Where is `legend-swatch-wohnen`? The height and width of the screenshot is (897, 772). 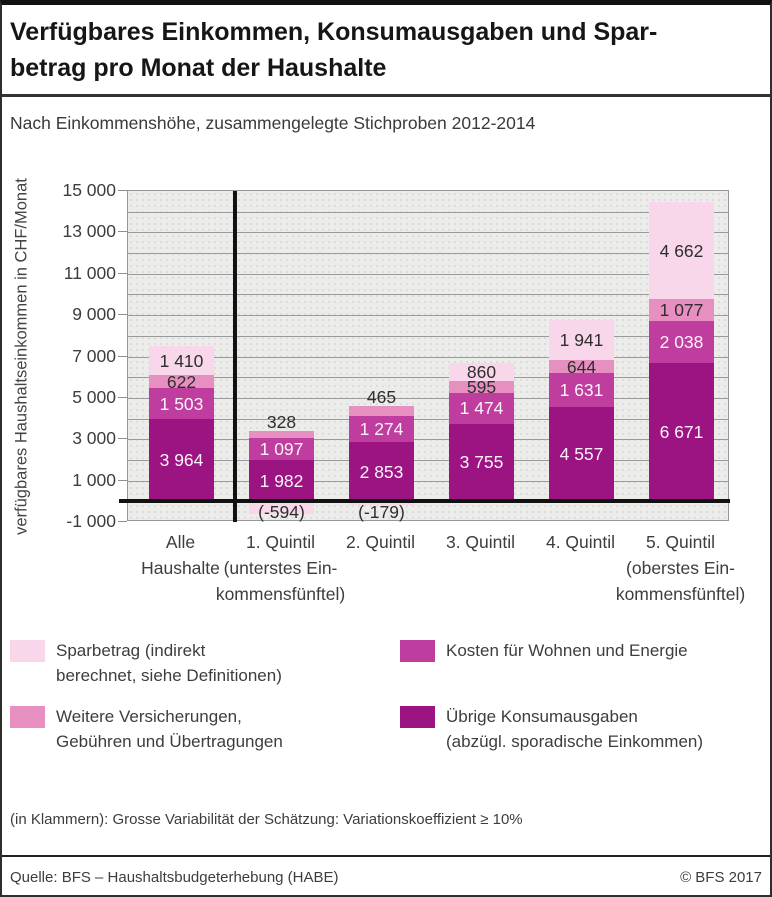
legend-swatch-wohnen is located at coordinates (417, 651).